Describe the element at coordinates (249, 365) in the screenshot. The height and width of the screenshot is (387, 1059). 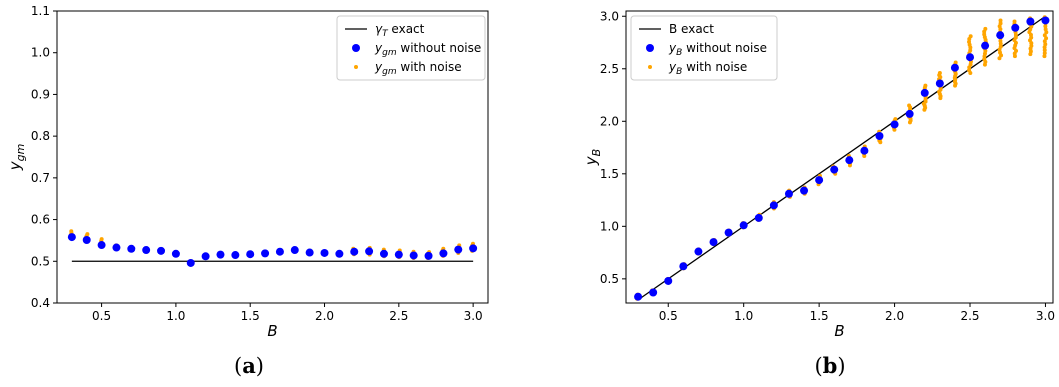
I see `caption-a-letter: a` at that location.